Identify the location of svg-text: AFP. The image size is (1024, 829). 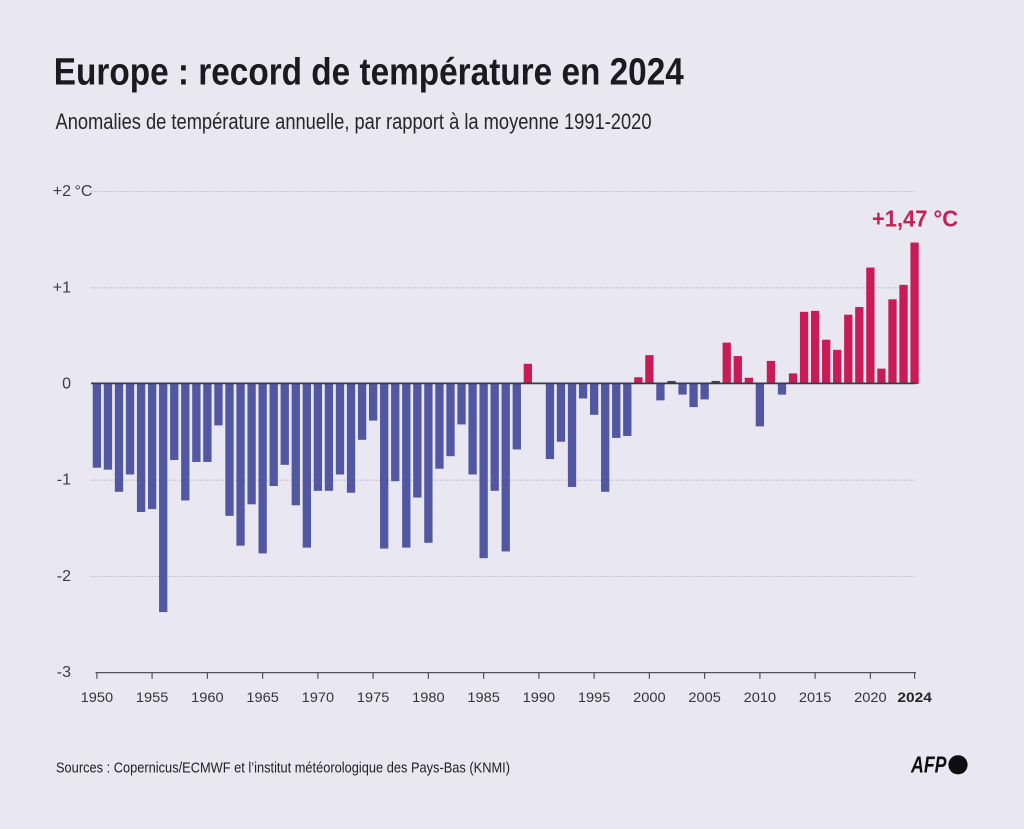
(928, 764).